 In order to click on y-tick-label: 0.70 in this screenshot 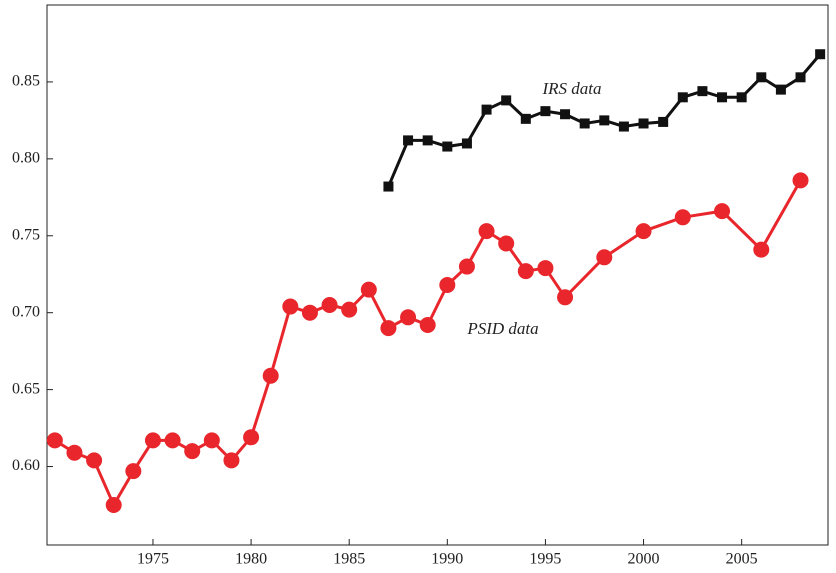, I will do `click(26, 311)`.